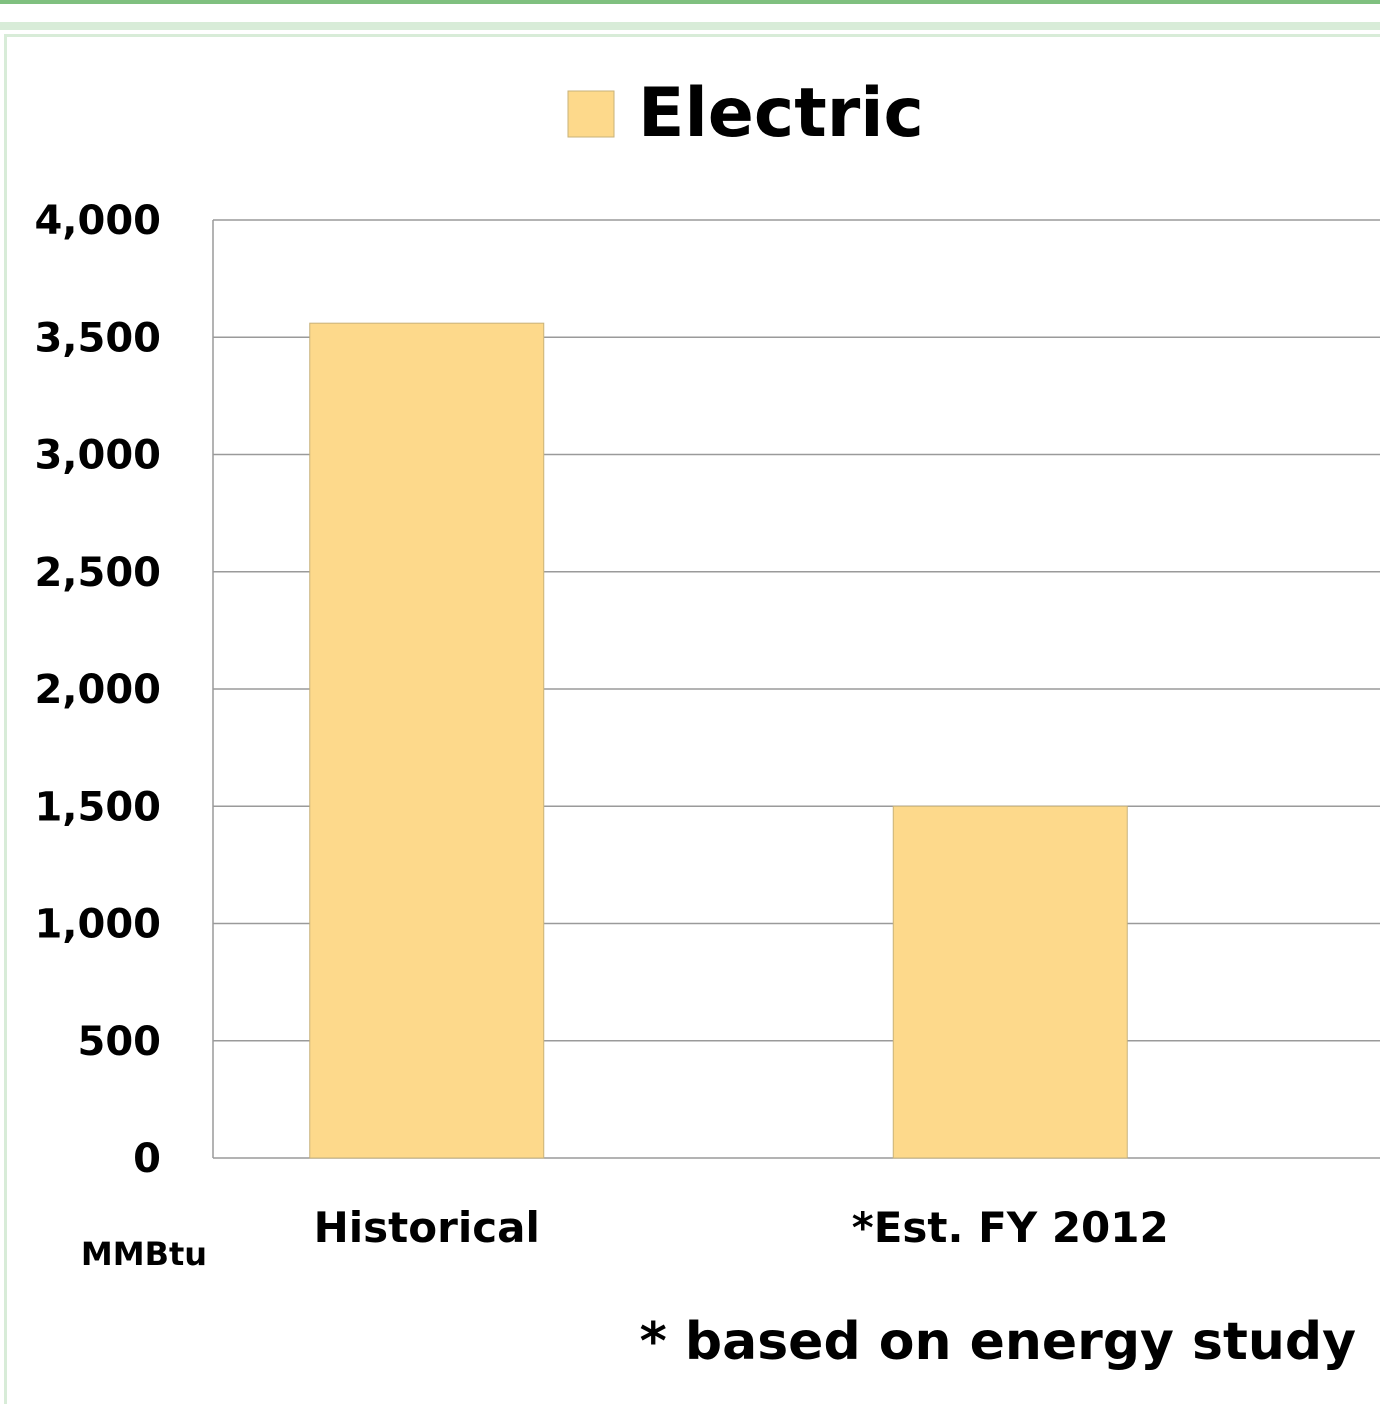 Image resolution: width=1380 pixels, height=1404 pixels. What do you see at coordinates (97, 807) in the screenshot?
I see `y-tick-label: 1,500` at bounding box center [97, 807].